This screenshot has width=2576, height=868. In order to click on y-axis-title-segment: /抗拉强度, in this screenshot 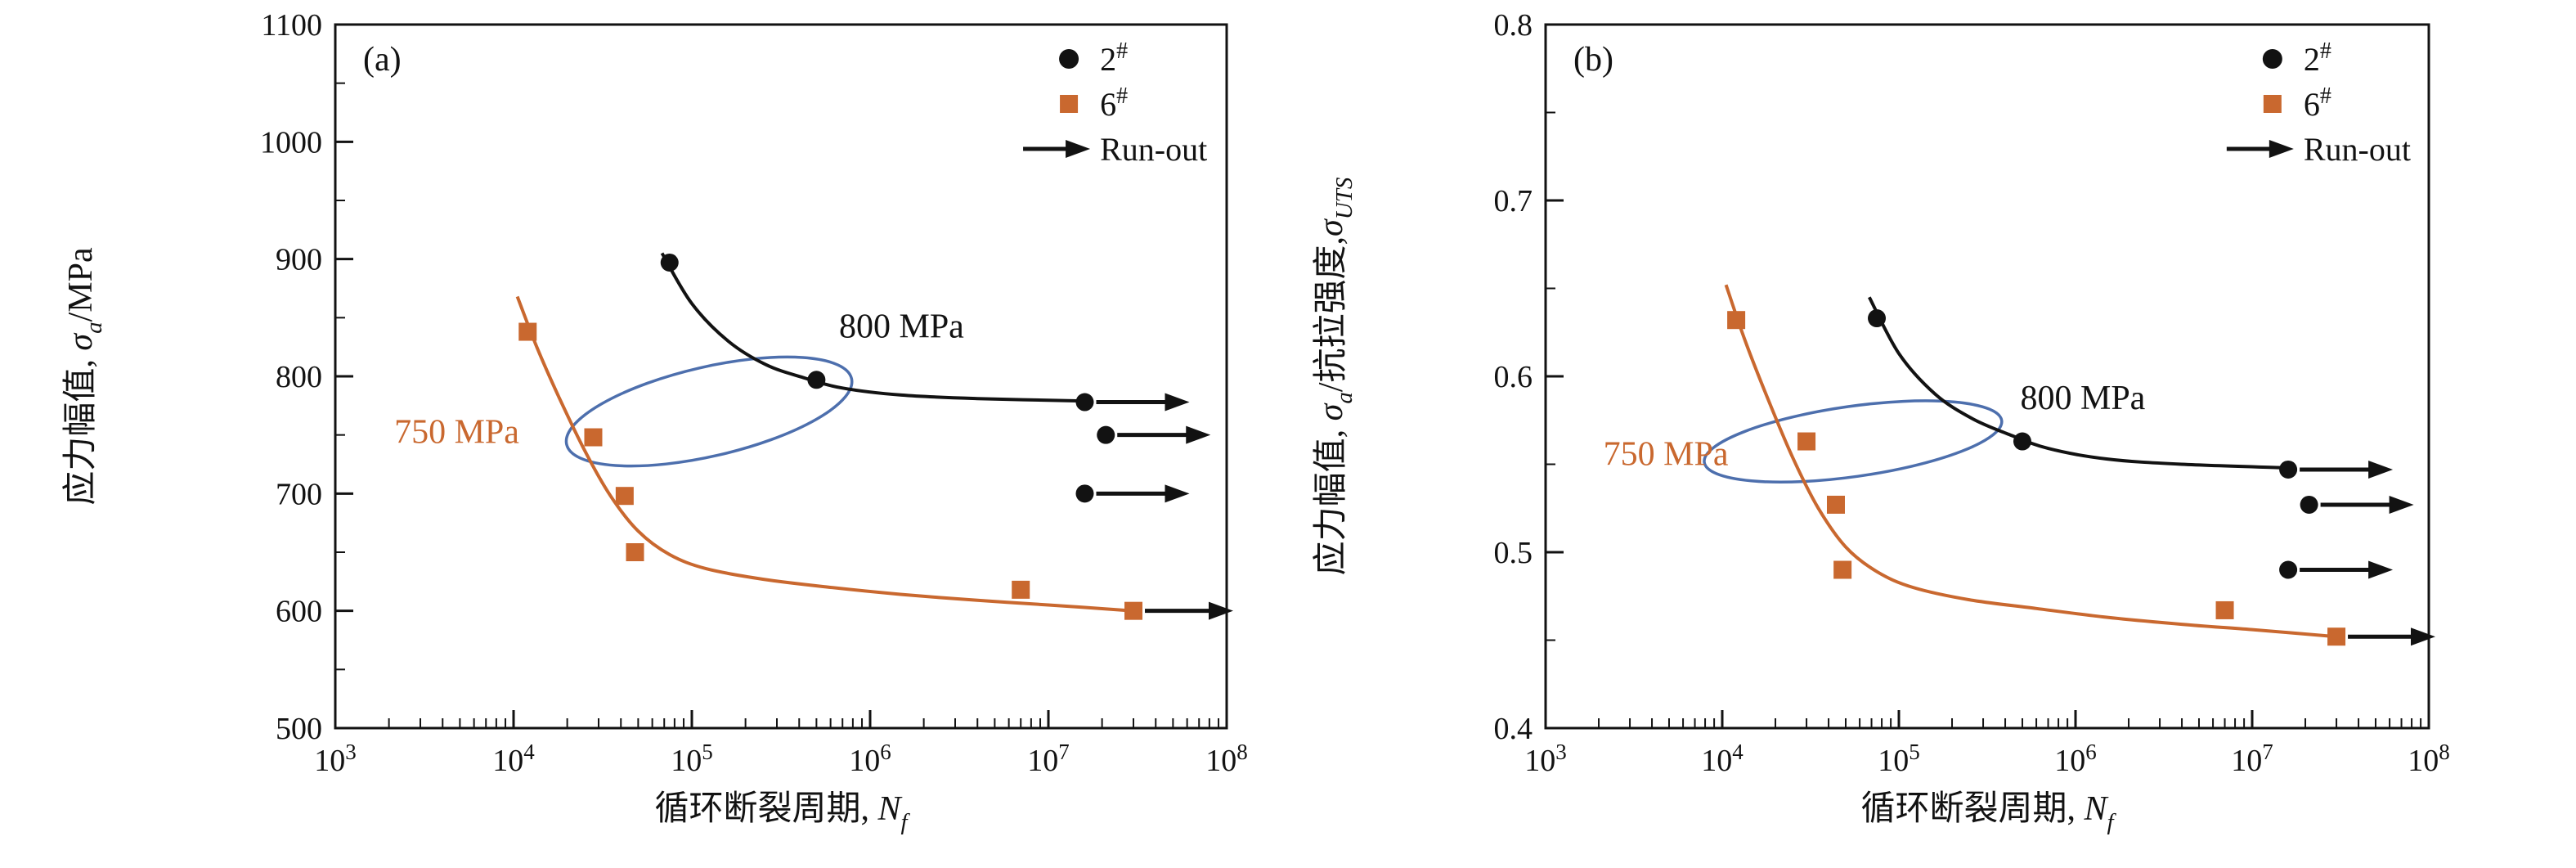, I will do `click(1331, 314)`.